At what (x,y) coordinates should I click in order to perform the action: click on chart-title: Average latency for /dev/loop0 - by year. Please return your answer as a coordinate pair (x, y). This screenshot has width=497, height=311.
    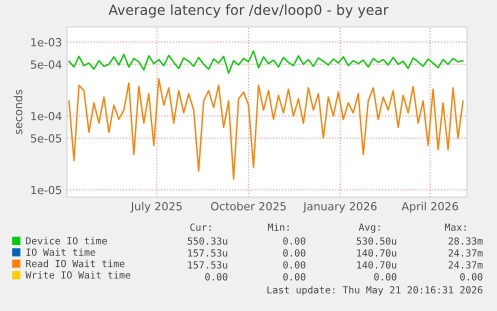
    Looking at the image, I should click on (248, 11).